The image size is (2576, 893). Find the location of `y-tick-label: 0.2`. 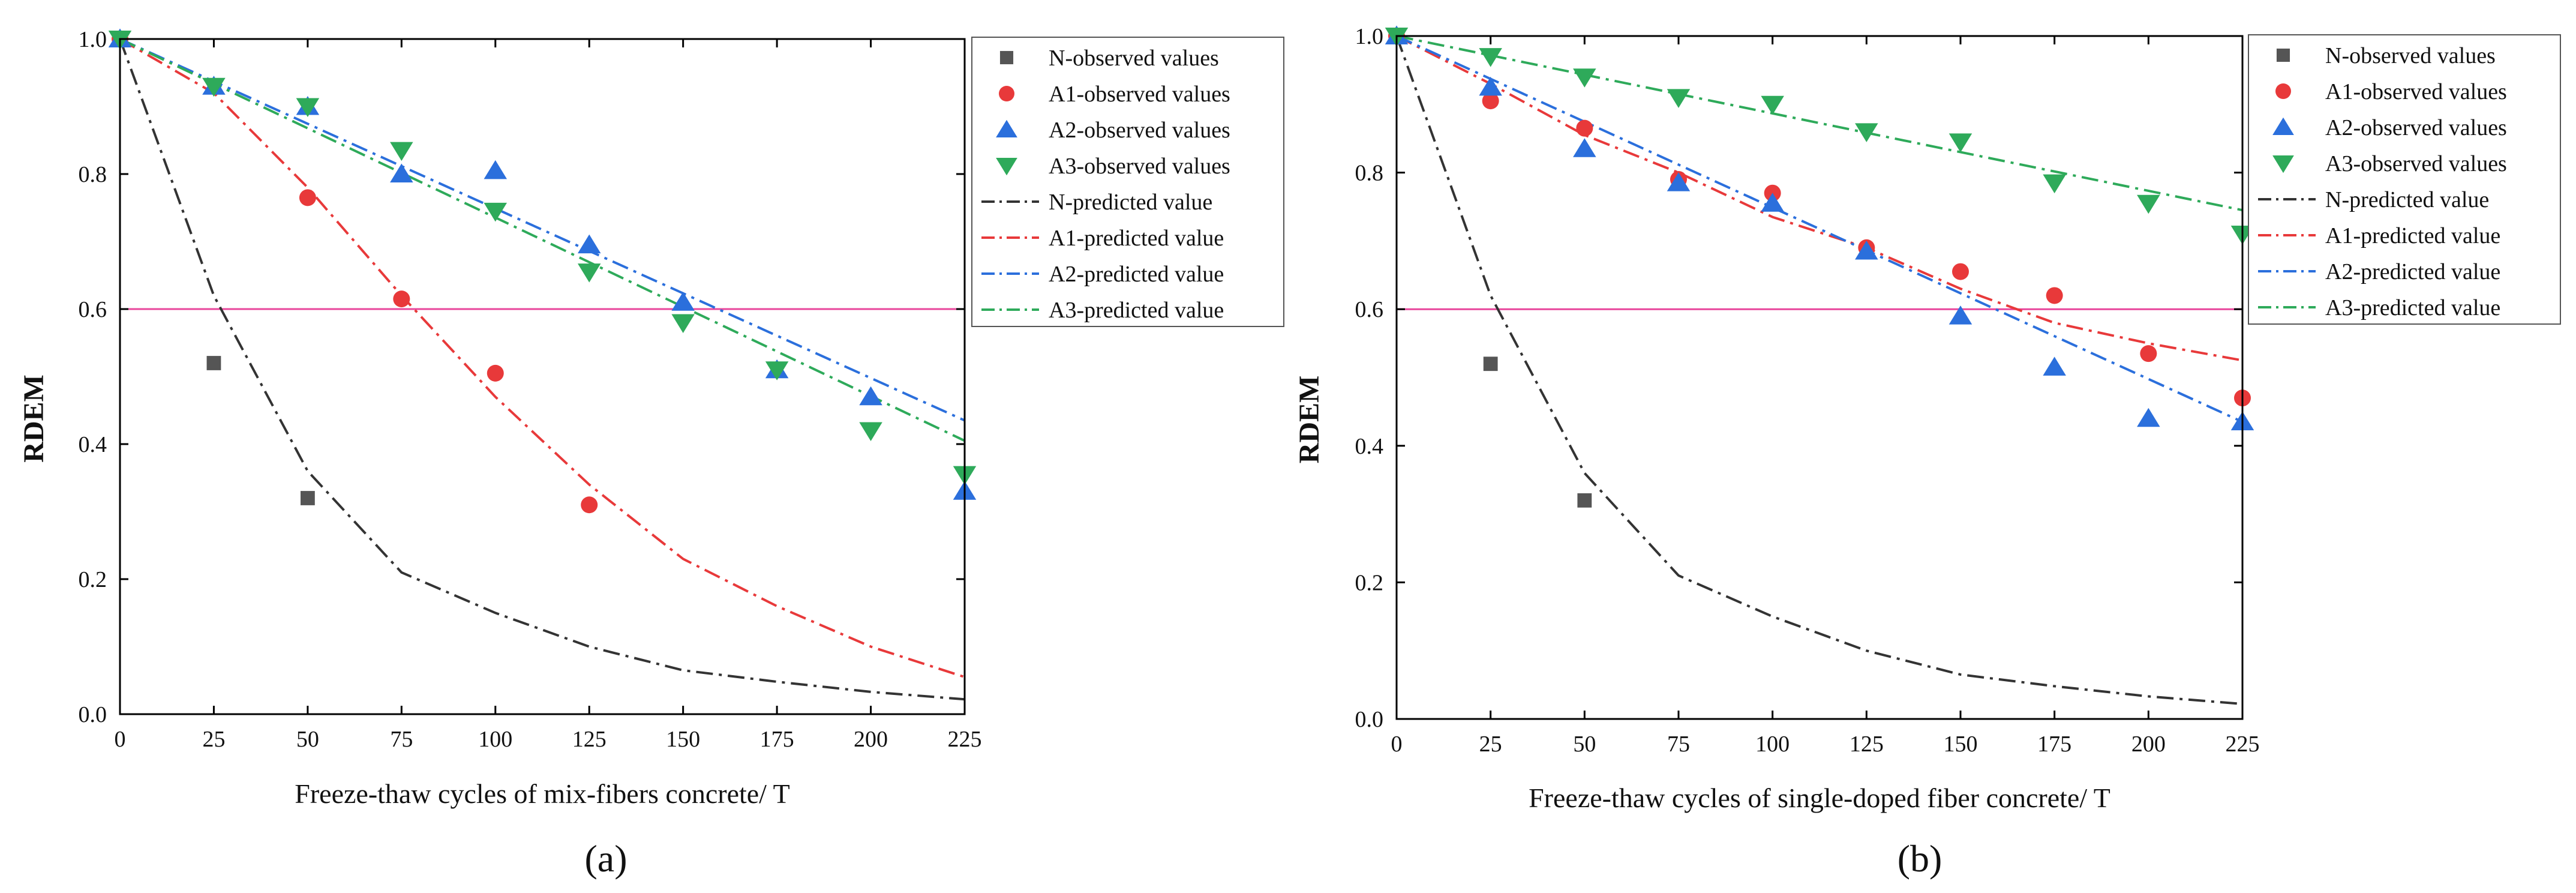

y-tick-label: 0.2 is located at coordinates (1370, 582).